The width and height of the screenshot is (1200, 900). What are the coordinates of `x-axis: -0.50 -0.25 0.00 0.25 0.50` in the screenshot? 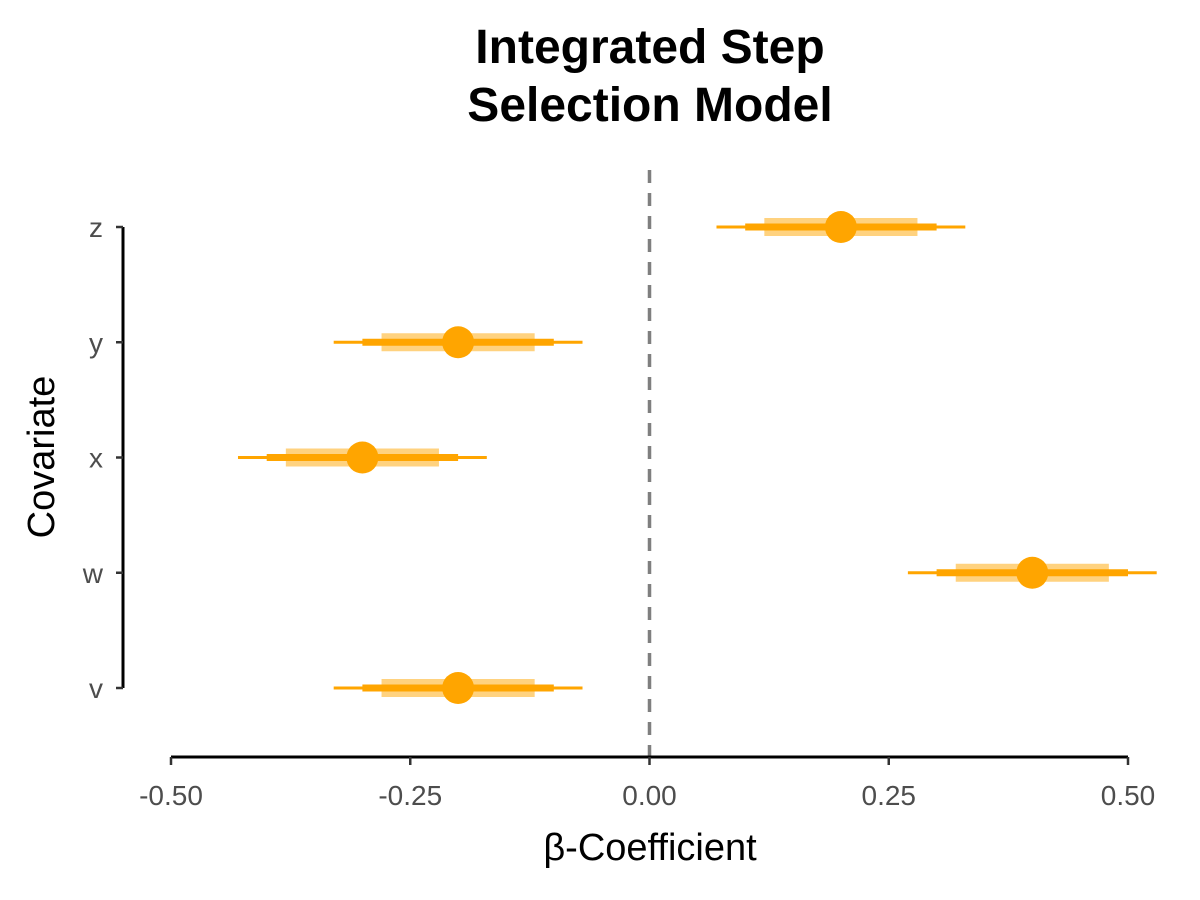 It's located at (647, 783).